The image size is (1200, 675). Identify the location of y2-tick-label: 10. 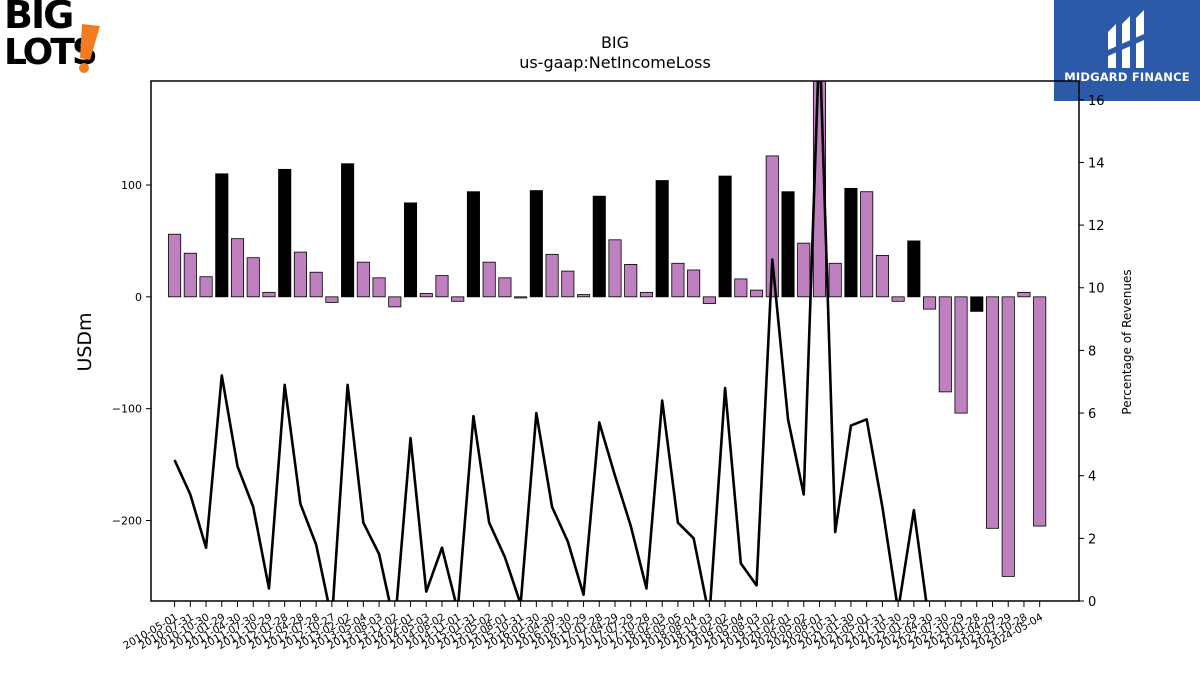
(1096, 289).